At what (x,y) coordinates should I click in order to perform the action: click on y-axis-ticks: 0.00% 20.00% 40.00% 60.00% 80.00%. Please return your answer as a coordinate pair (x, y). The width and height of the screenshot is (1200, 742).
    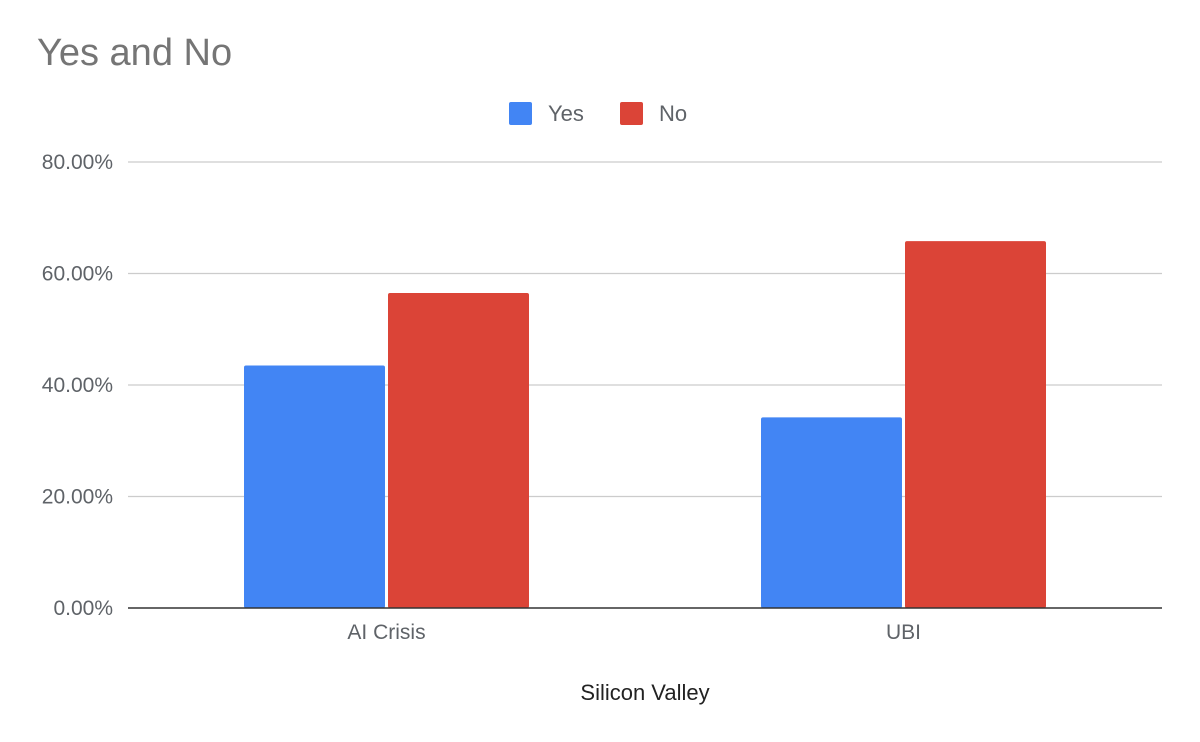
    Looking at the image, I should click on (77, 385).